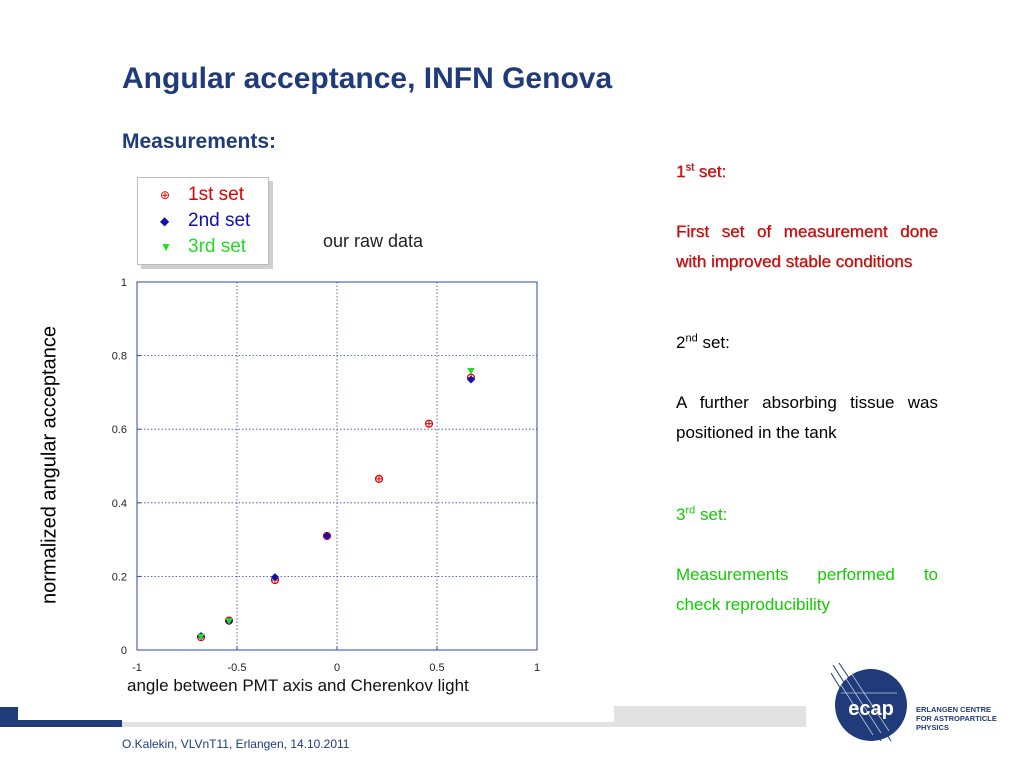  Describe the element at coordinates (681, 514) in the screenshot. I see `note-set3-num: 3` at that location.